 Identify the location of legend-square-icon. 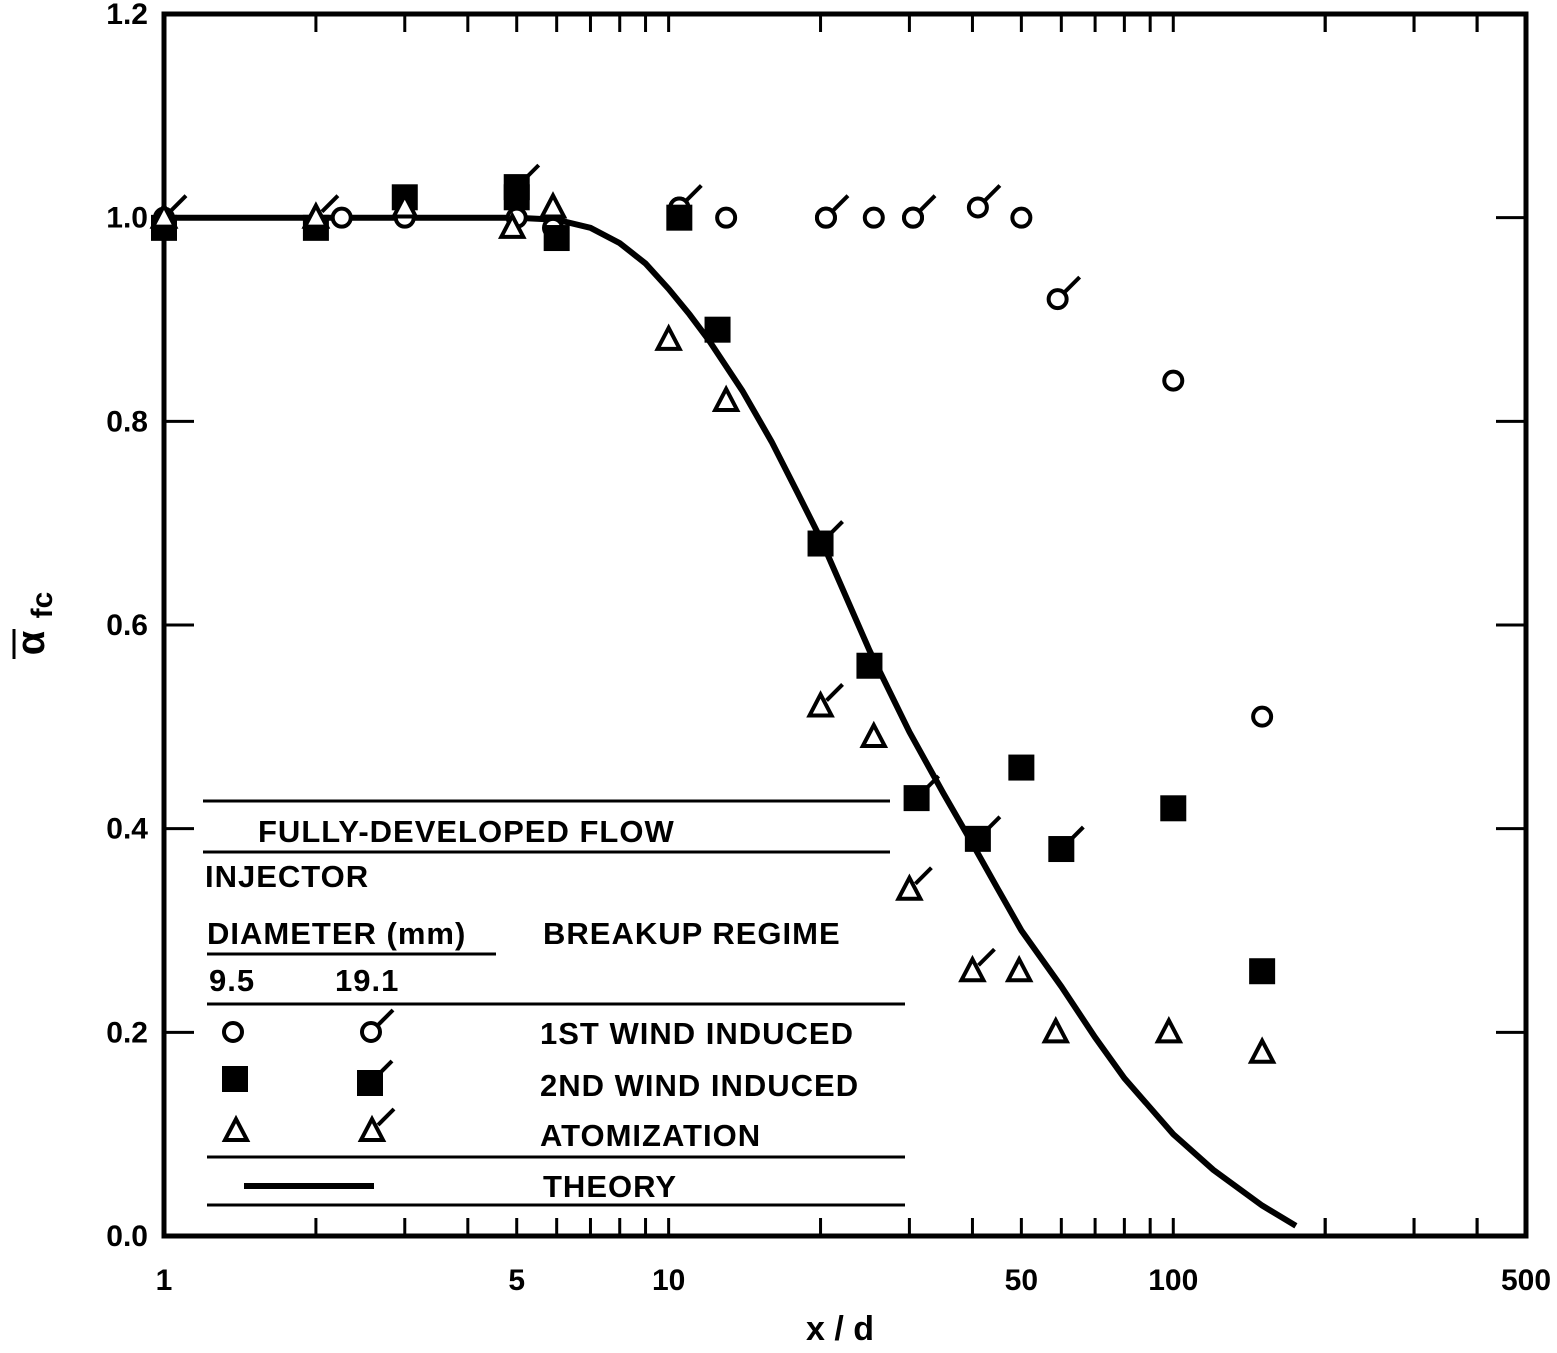
(235, 1079).